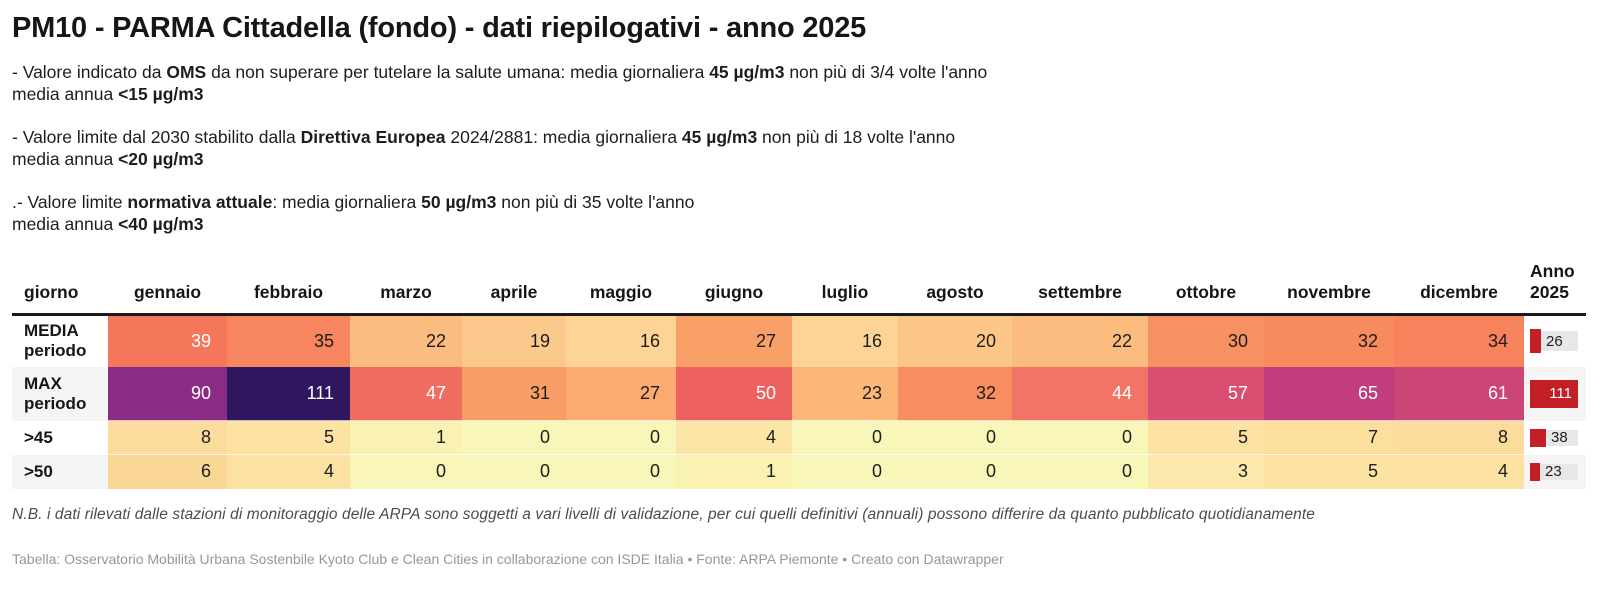 Image resolution: width=1600 pixels, height=604 pixels. I want to click on cell-max-periodo-febbraio: 111, so click(288, 393).